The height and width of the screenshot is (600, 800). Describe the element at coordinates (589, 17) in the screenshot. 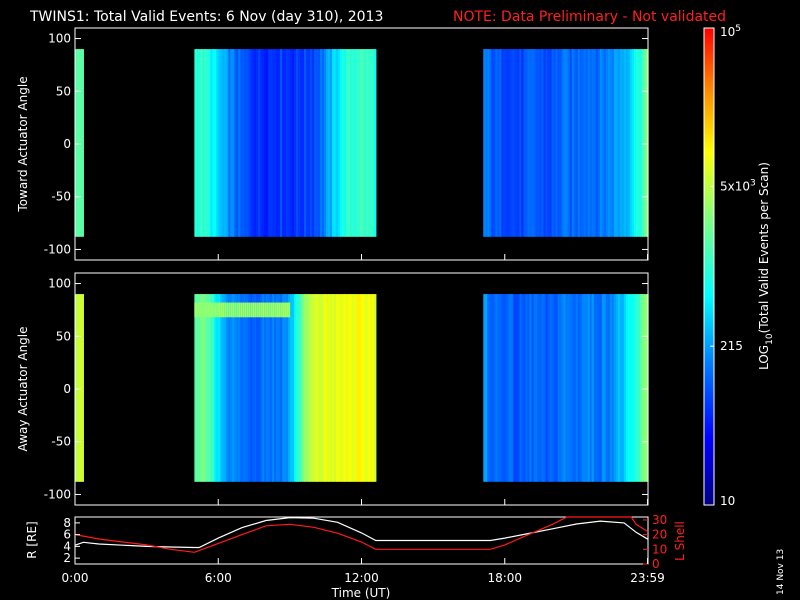

I see `preliminary-note: NOTE: Data Preliminary - Not validated` at that location.